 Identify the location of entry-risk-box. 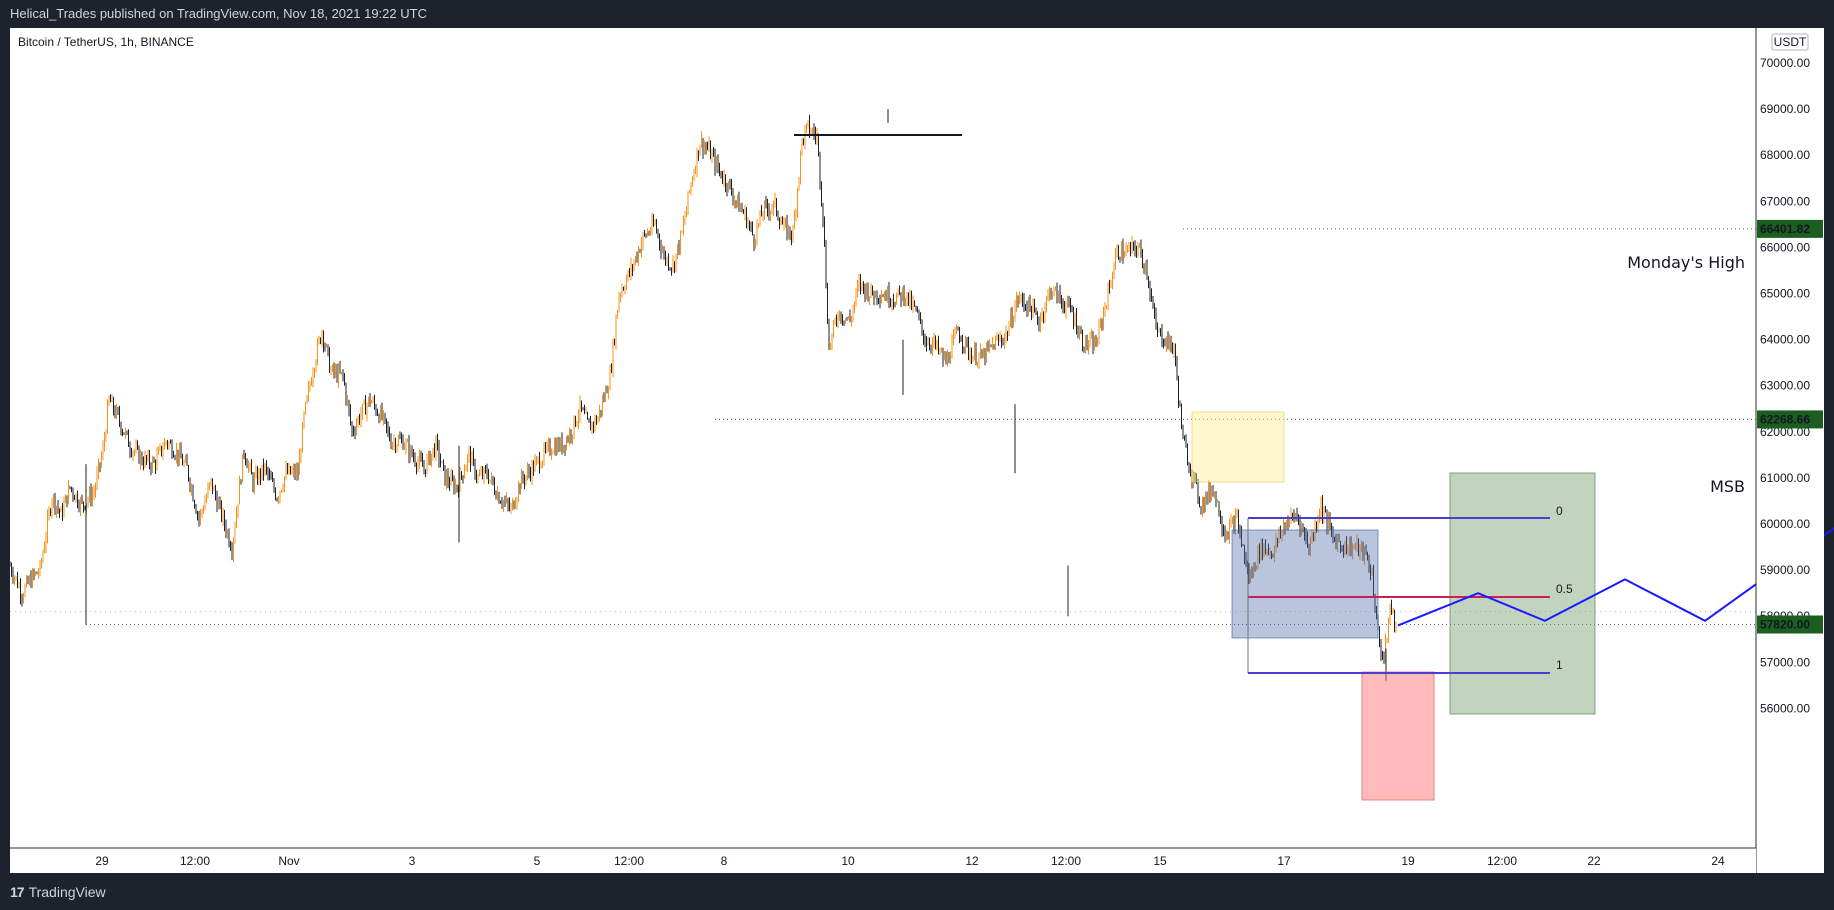
(1398, 736).